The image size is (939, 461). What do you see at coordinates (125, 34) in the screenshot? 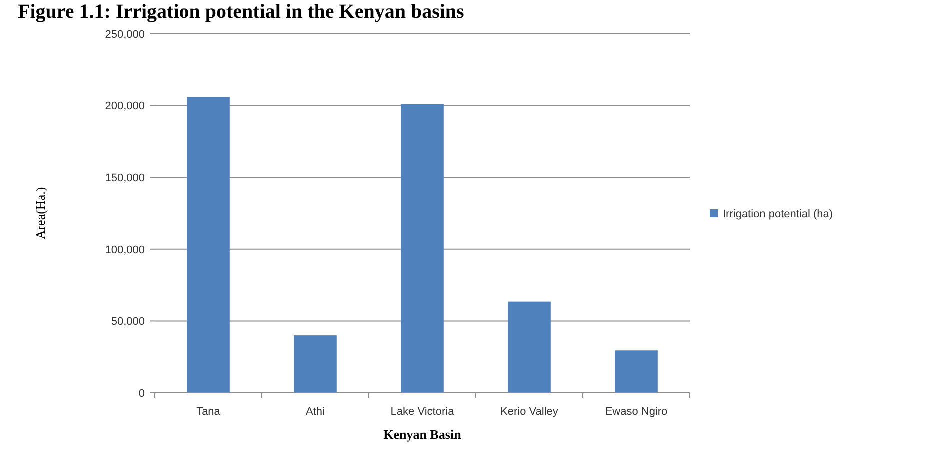
I see `y-tick-label: 250,000` at bounding box center [125, 34].